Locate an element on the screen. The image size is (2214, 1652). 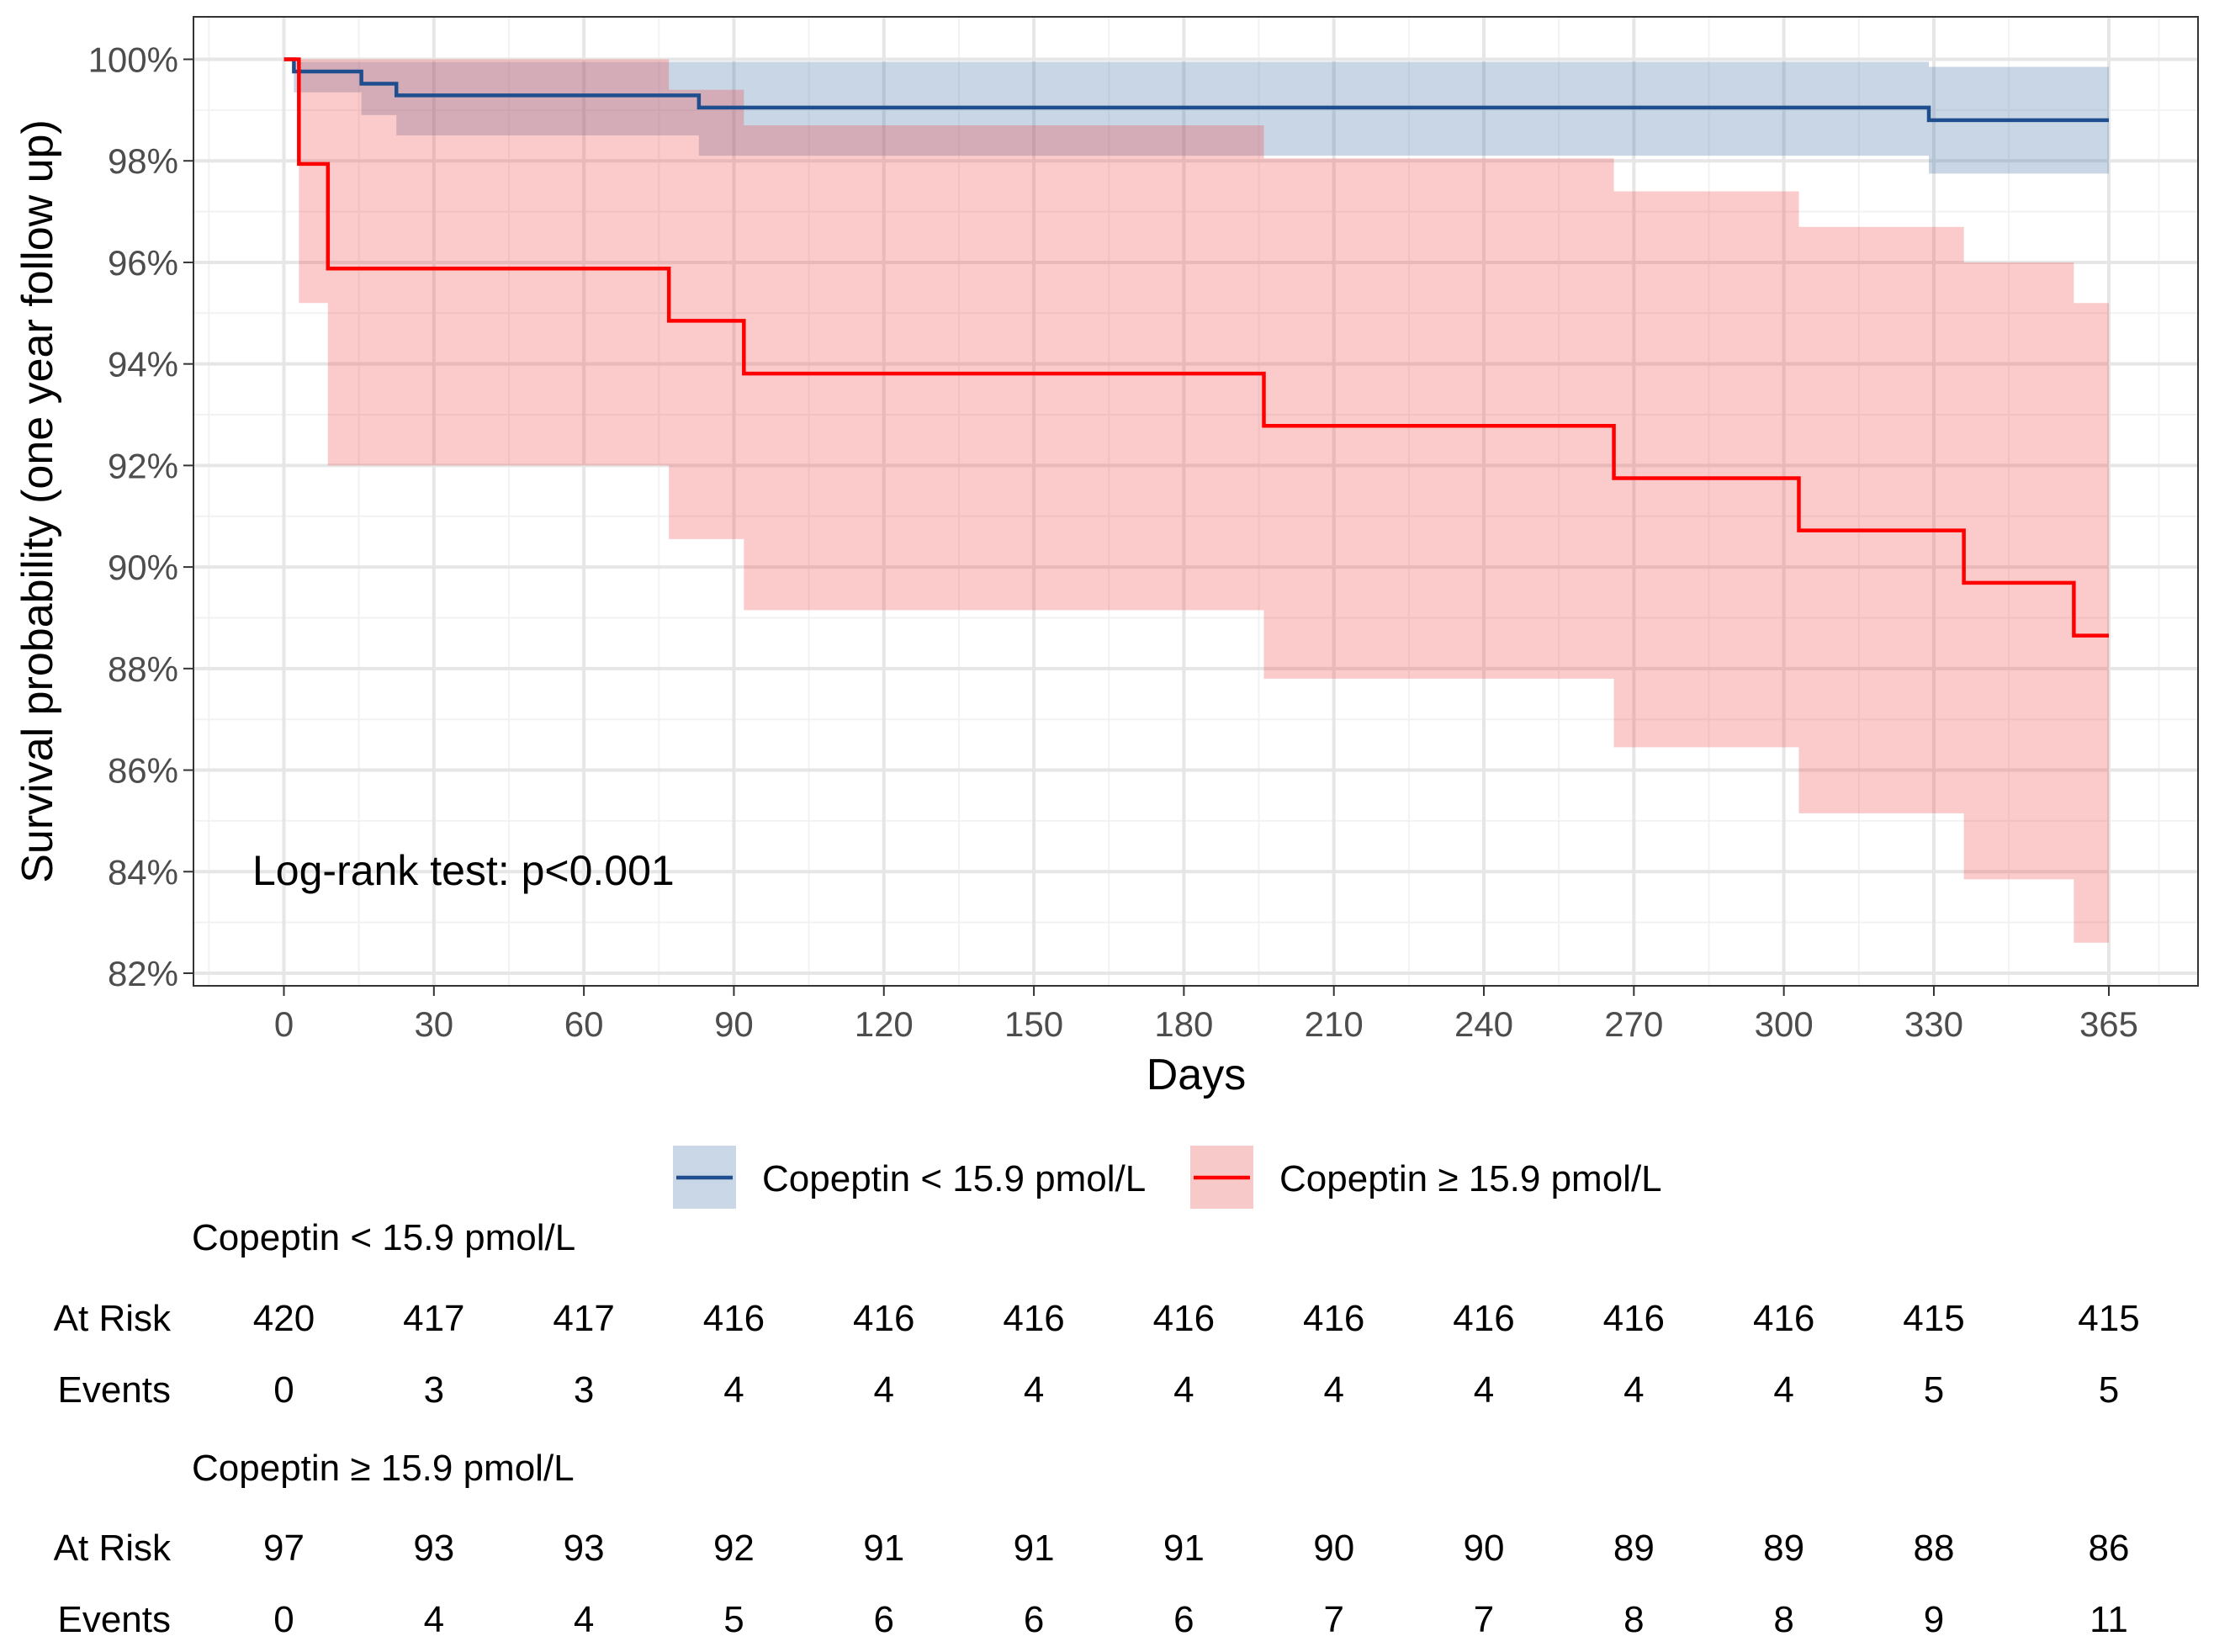
y-tick-label: 100% is located at coordinates (133, 60).